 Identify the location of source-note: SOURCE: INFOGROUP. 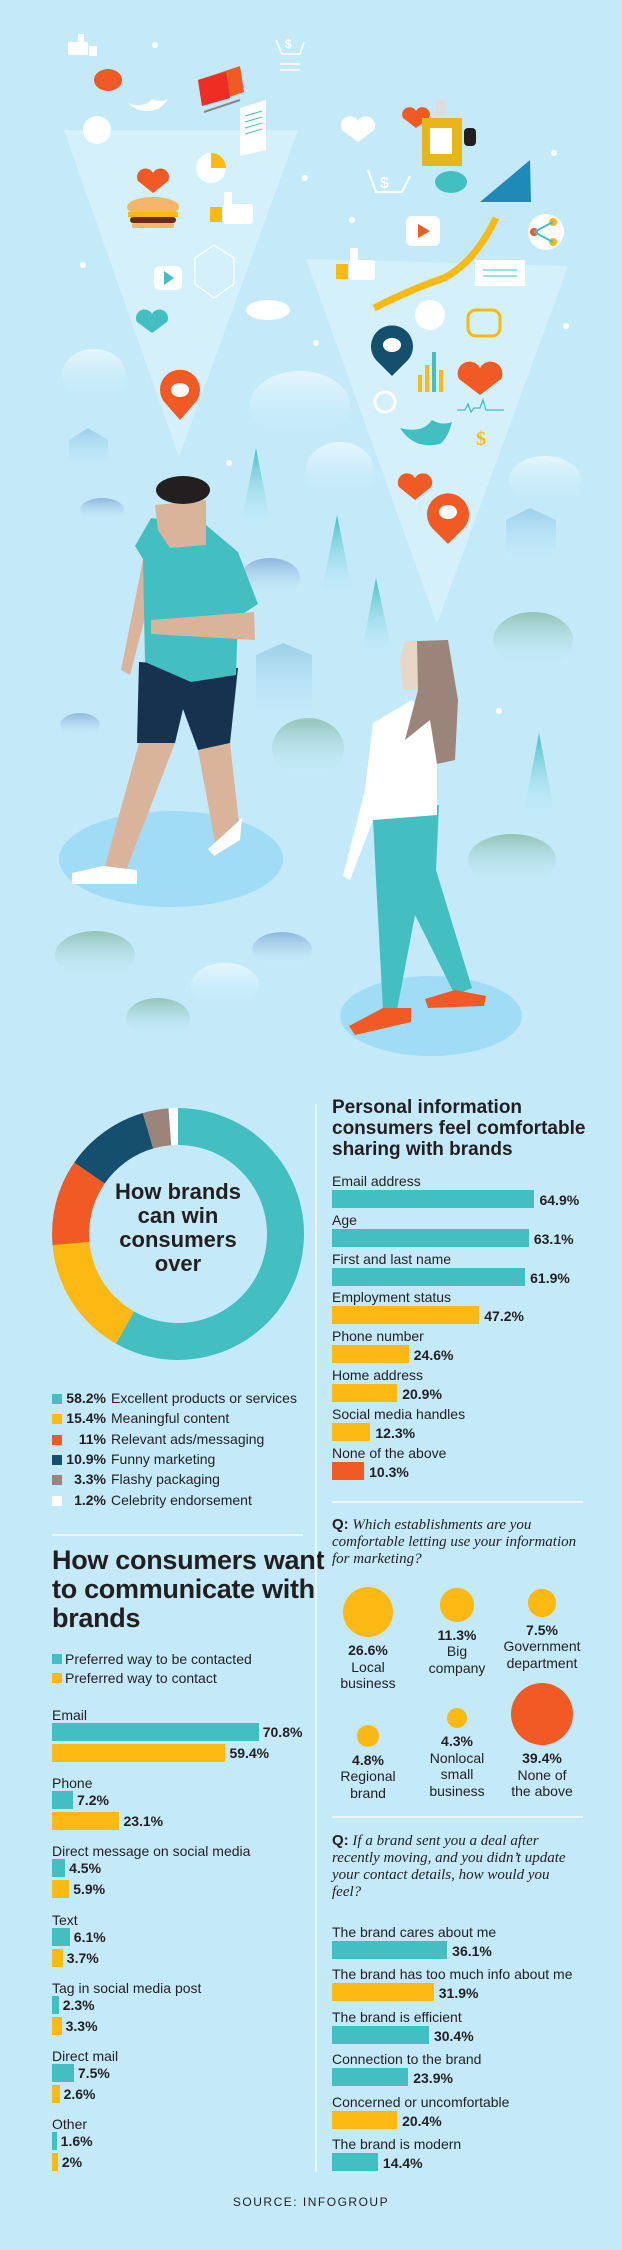
(311, 2202).